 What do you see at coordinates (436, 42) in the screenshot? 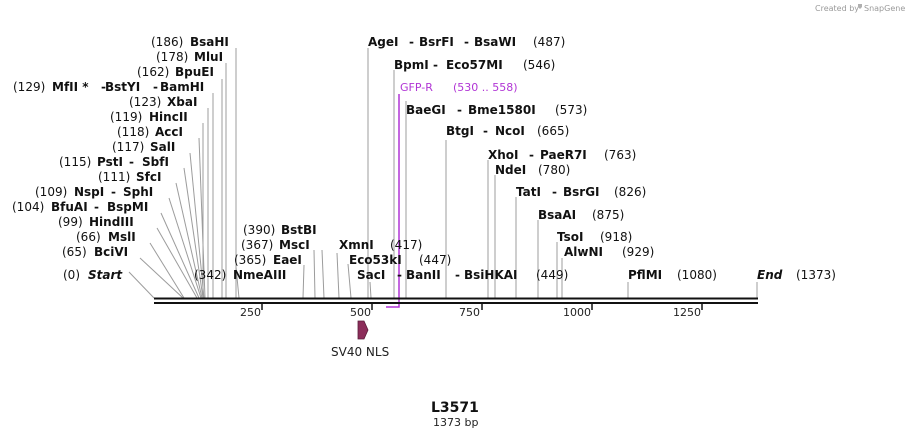
I see `site-name: BsrFI` at bounding box center [436, 42].